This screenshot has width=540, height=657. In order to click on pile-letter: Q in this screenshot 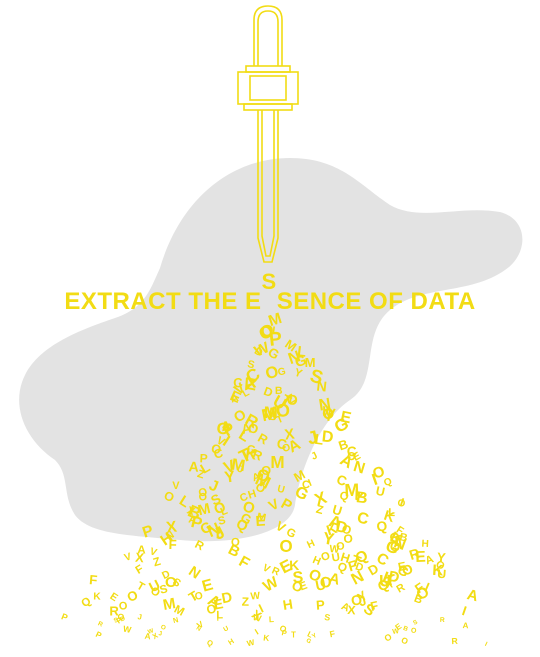, I will do `click(383, 585)`.